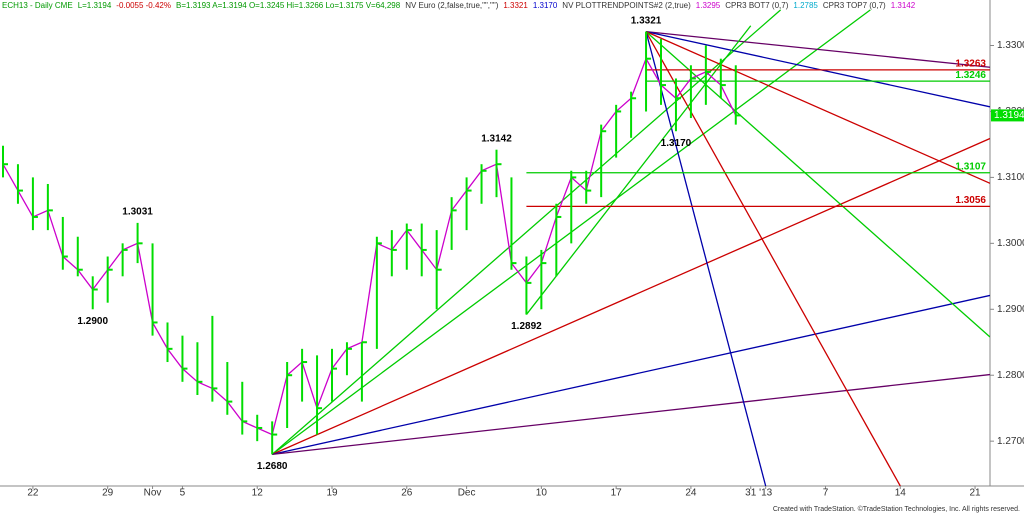  Describe the element at coordinates (137, 212) in the screenshot. I see `swing-label: 1.3031` at that location.